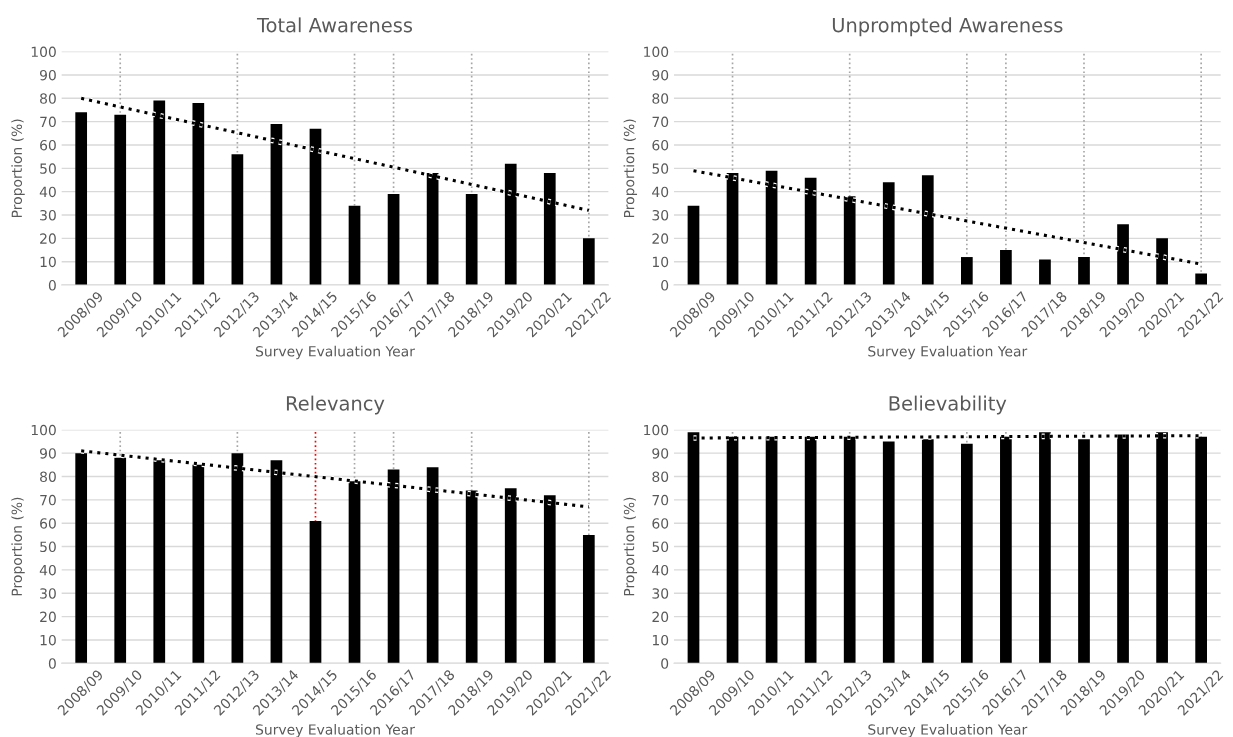 This screenshot has height=737, width=1233. Describe the element at coordinates (948, 405) in the screenshot. I see `chart-title: Believability` at that location.